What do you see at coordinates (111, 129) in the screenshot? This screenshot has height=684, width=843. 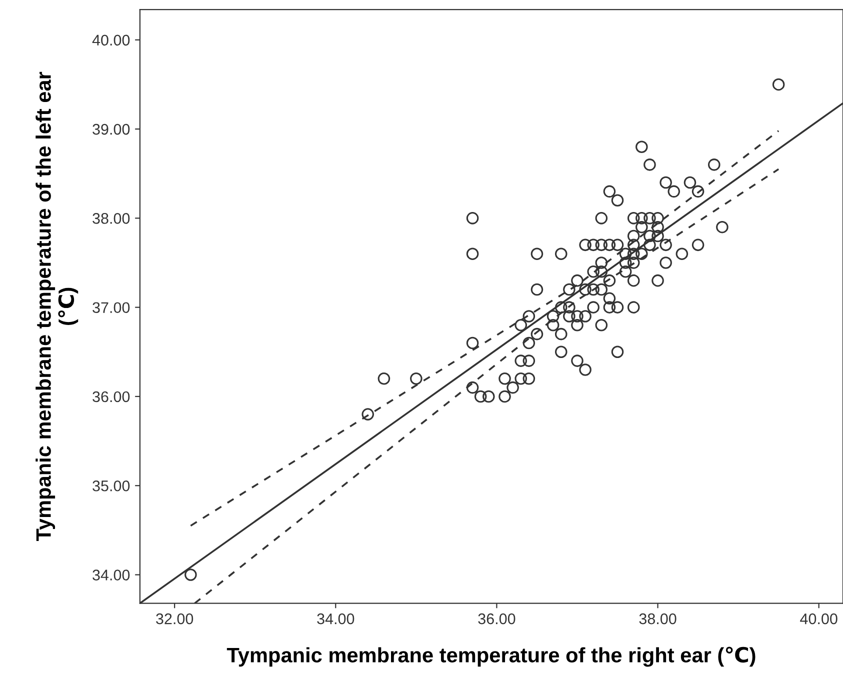 I see `y-tick-label: 39.00` at bounding box center [111, 129].